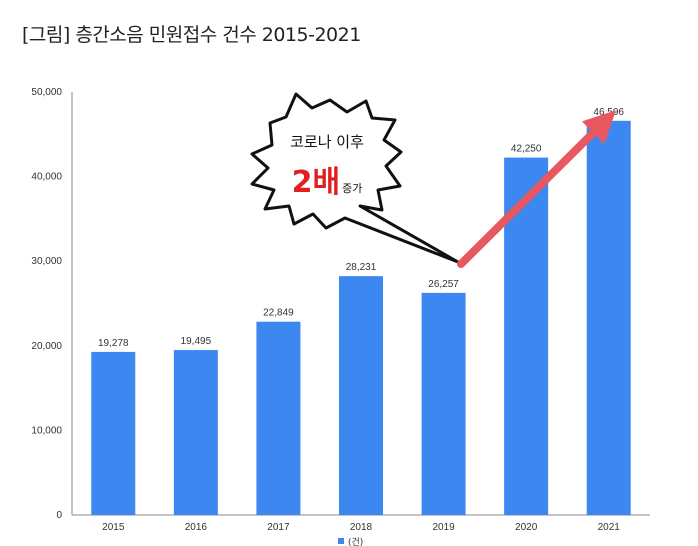  Describe the element at coordinates (443, 527) in the screenshot. I see `x-tick-label-2019: 2019` at that location.